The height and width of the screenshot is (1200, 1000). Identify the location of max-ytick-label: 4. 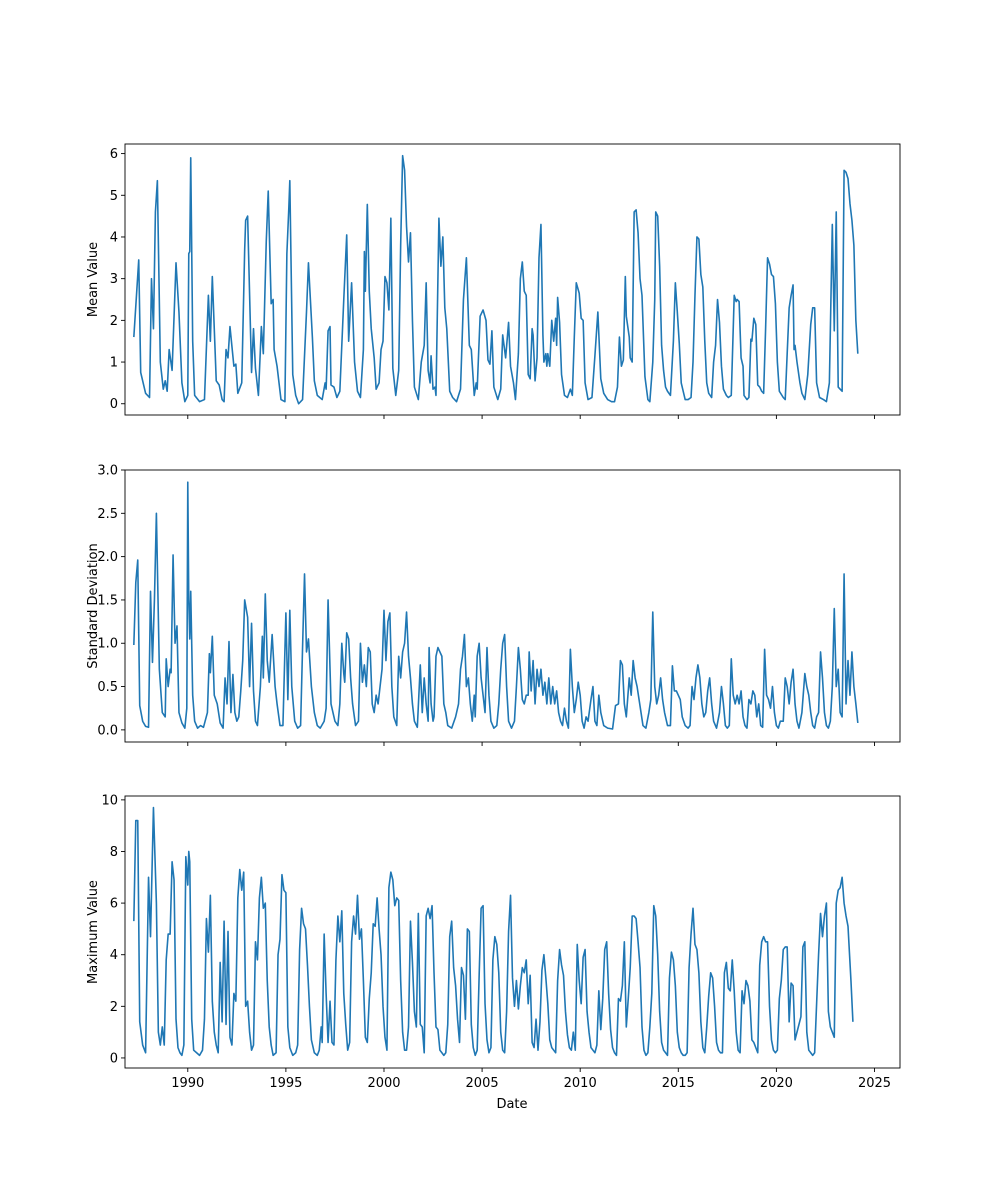
(114, 955).